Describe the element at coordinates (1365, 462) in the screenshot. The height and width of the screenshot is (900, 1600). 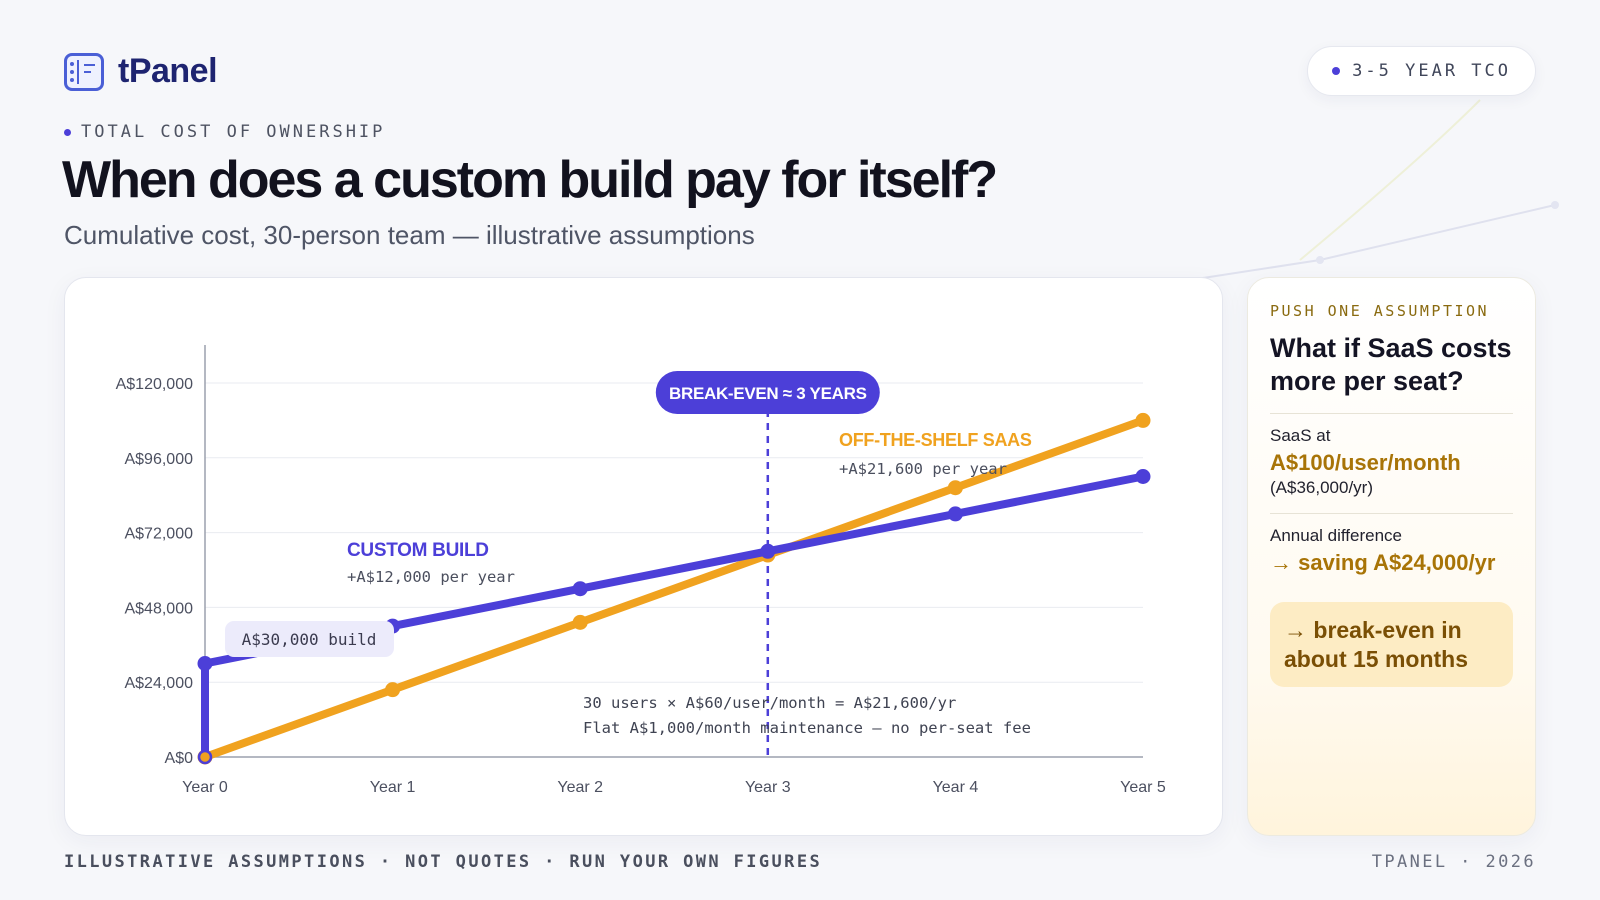
I see `saas-price-value: A$100/user/month` at that location.